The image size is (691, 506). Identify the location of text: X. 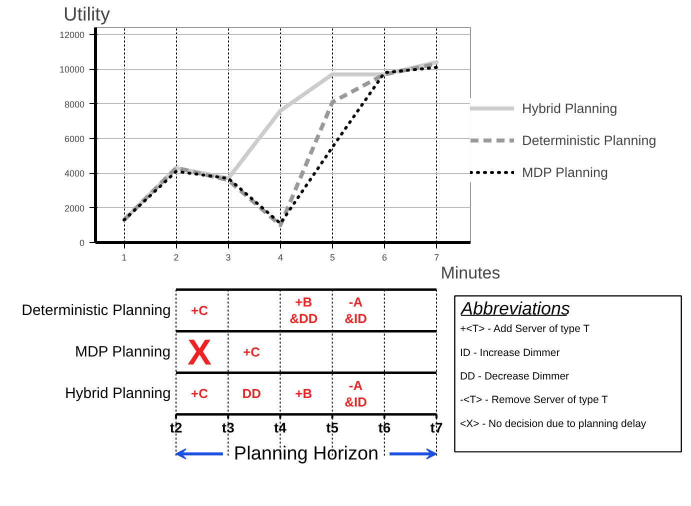
(199, 352).